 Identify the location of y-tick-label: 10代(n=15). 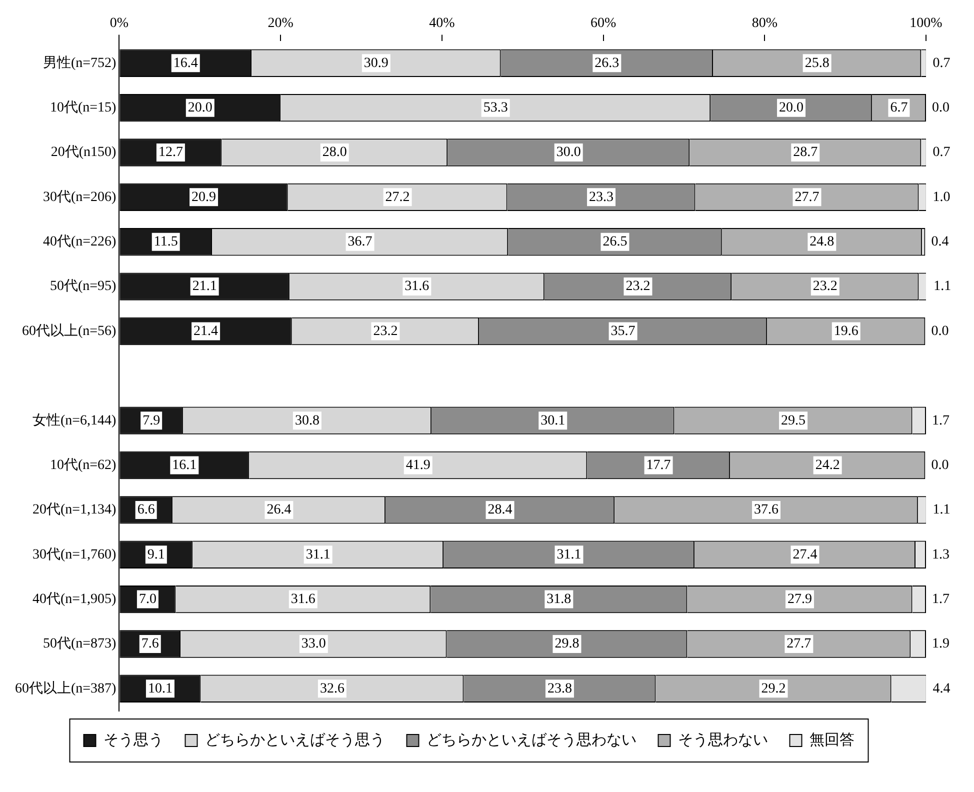
(83, 107).